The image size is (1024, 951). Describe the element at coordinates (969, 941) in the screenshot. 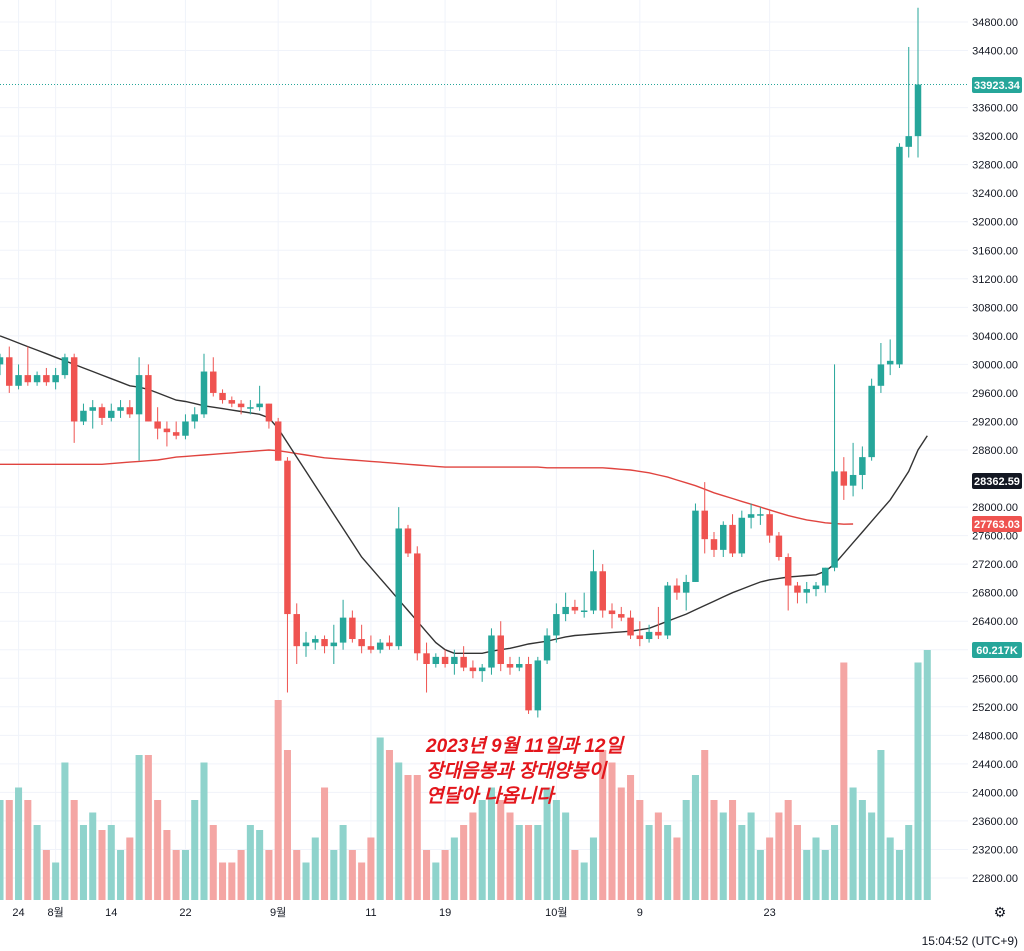

I see `clock: 15:04:52 (UTC+9)` at that location.